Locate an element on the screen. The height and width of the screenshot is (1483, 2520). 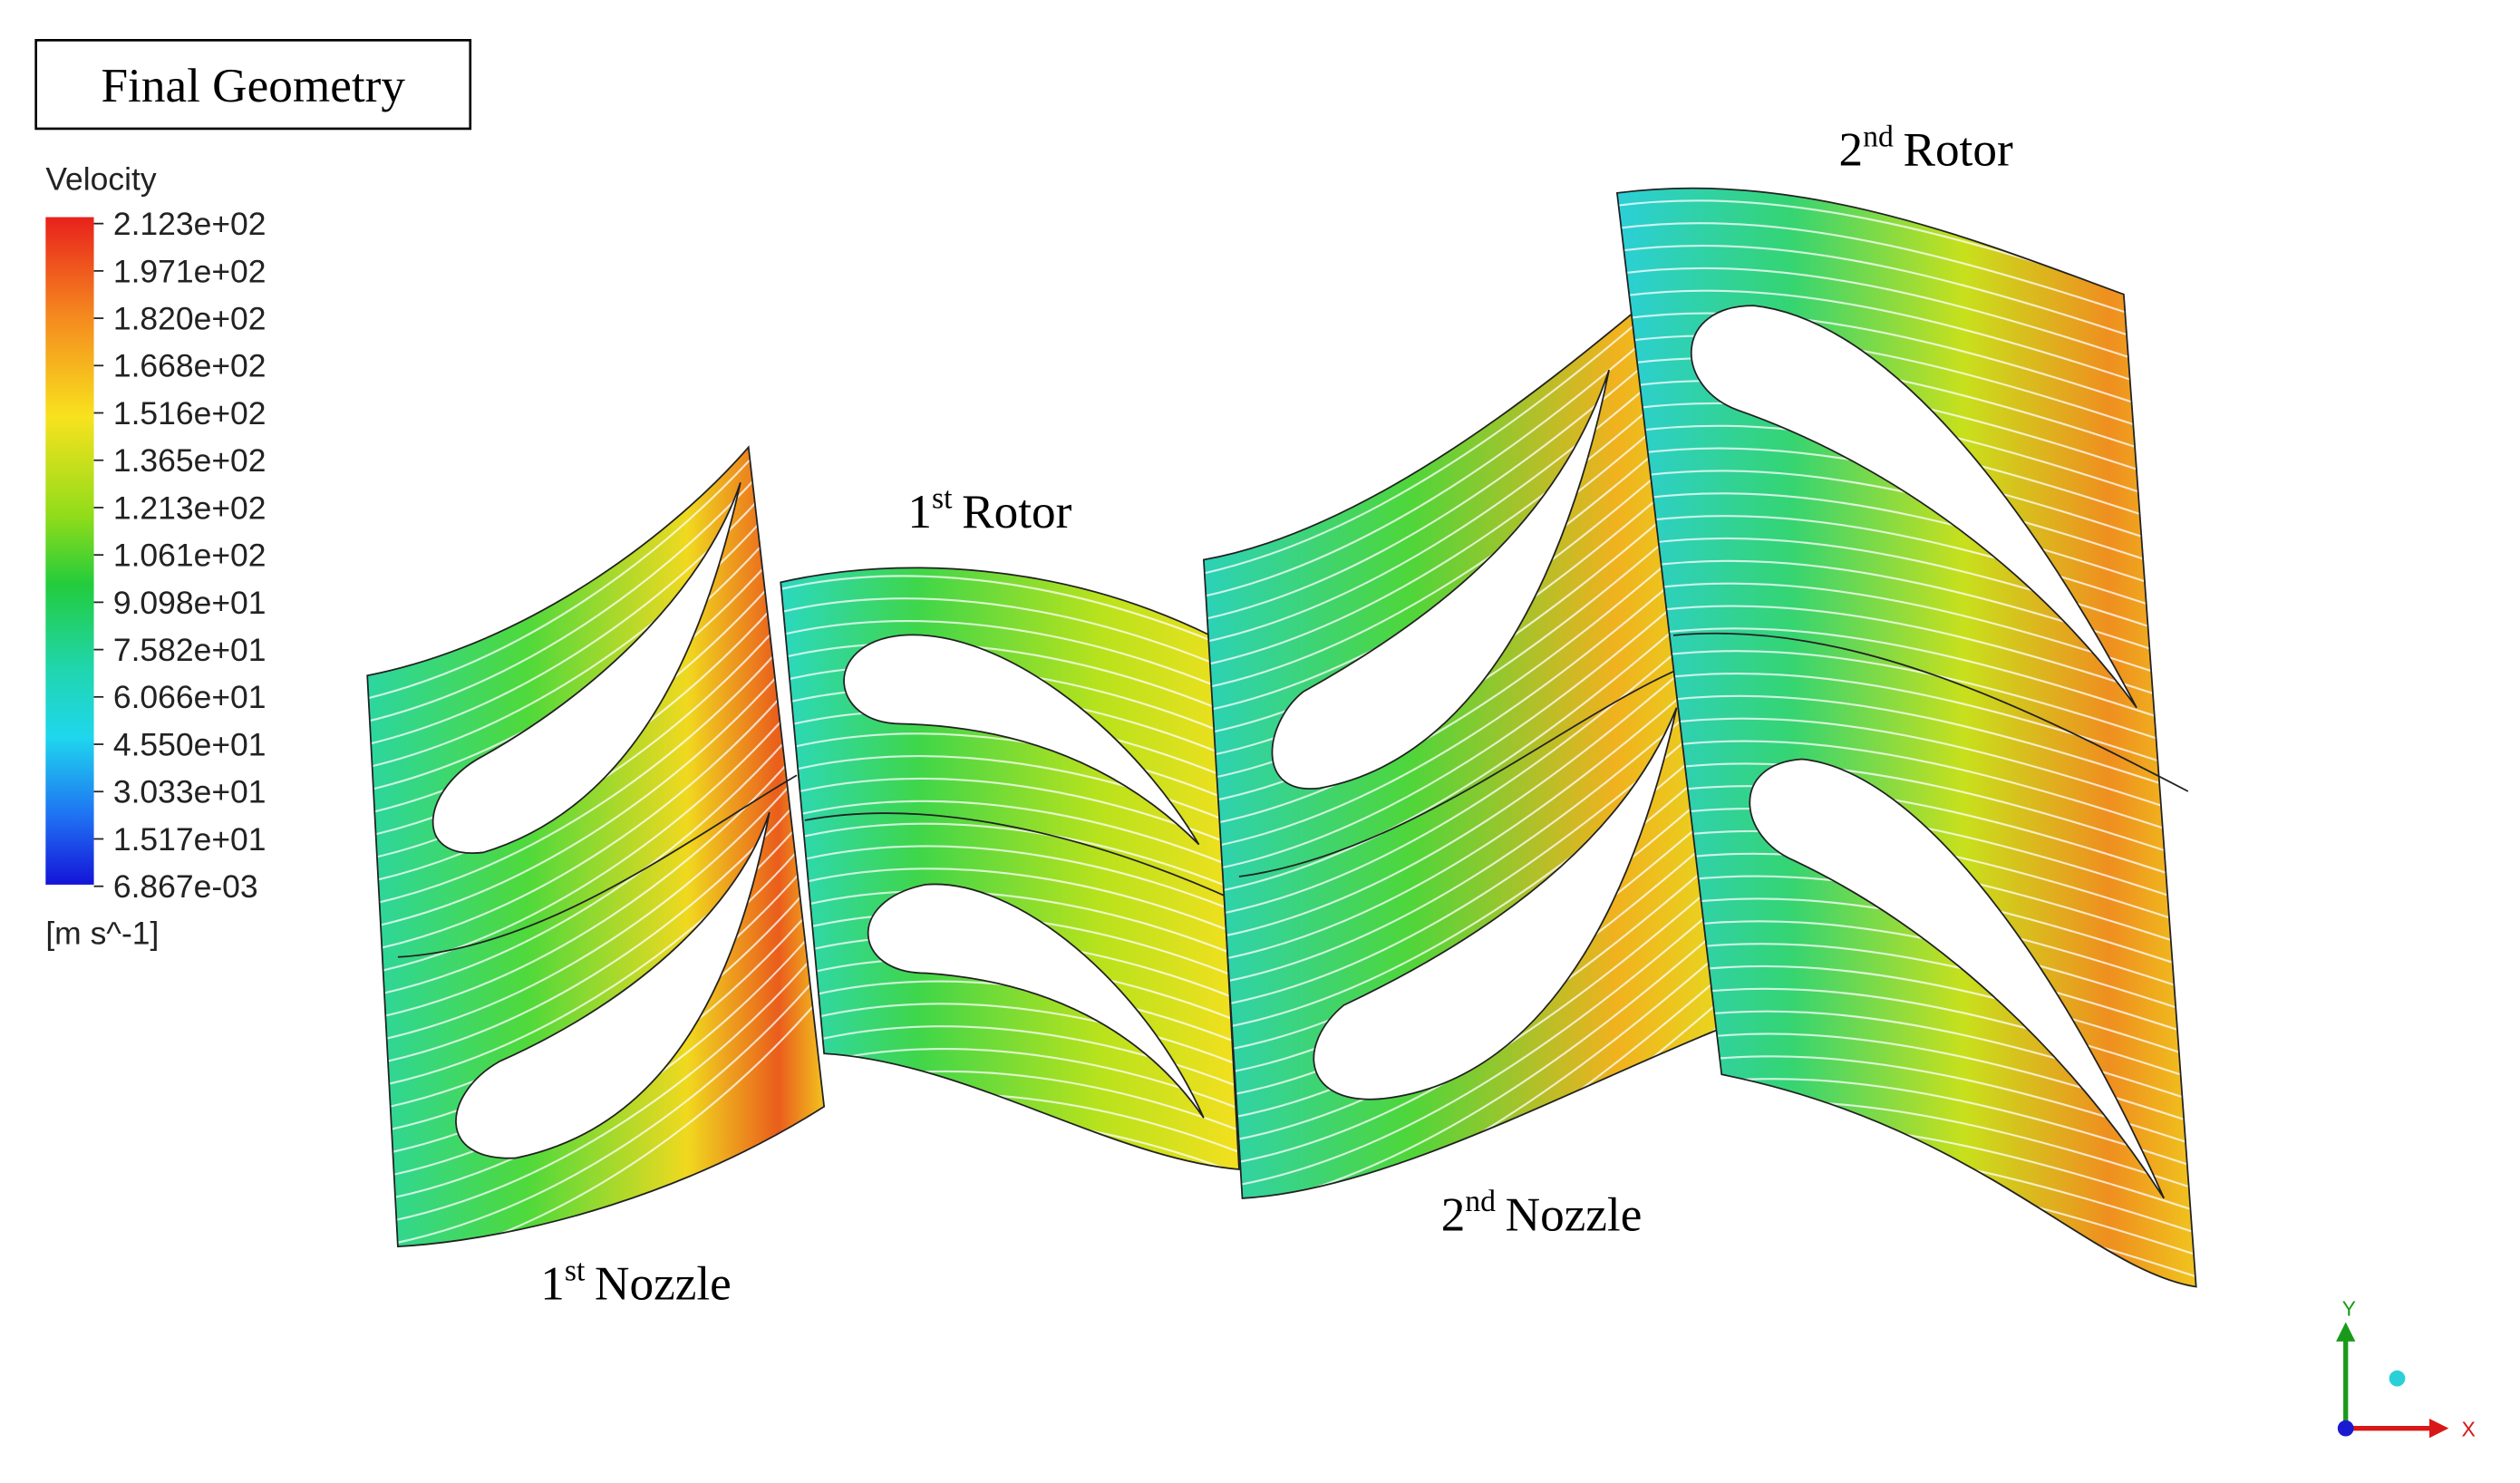
y-axis-label: Y is located at coordinates (2349, 1308).